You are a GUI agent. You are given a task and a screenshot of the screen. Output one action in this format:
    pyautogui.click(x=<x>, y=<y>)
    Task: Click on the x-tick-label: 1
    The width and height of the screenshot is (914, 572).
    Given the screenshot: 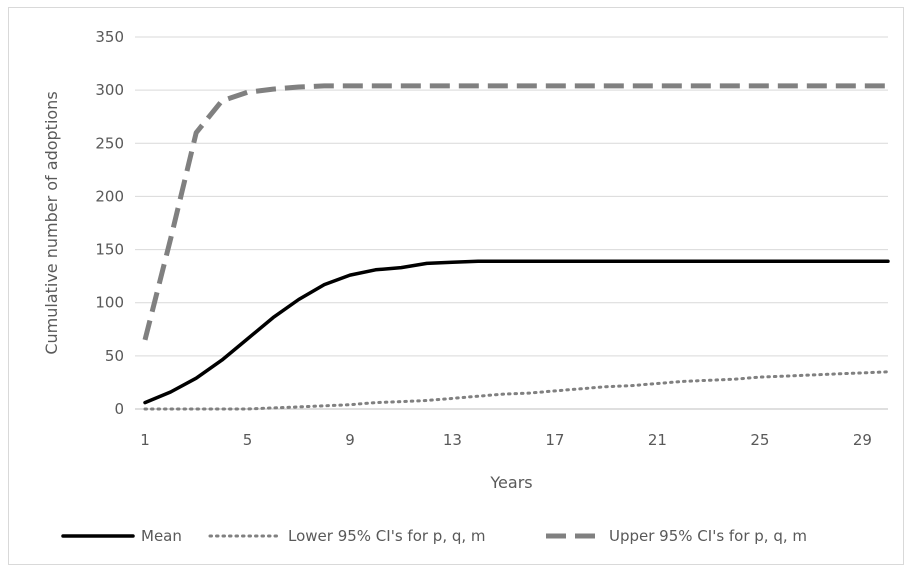 What is the action you would take?
    pyautogui.click(x=145, y=440)
    